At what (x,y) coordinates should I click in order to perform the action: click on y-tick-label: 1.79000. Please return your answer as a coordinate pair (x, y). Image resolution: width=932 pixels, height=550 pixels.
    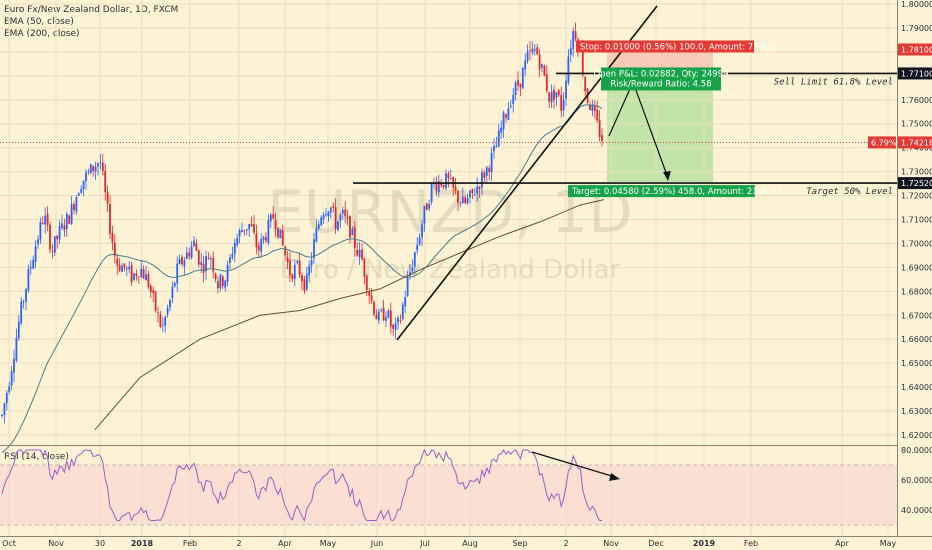
    Looking at the image, I should click on (916, 28).